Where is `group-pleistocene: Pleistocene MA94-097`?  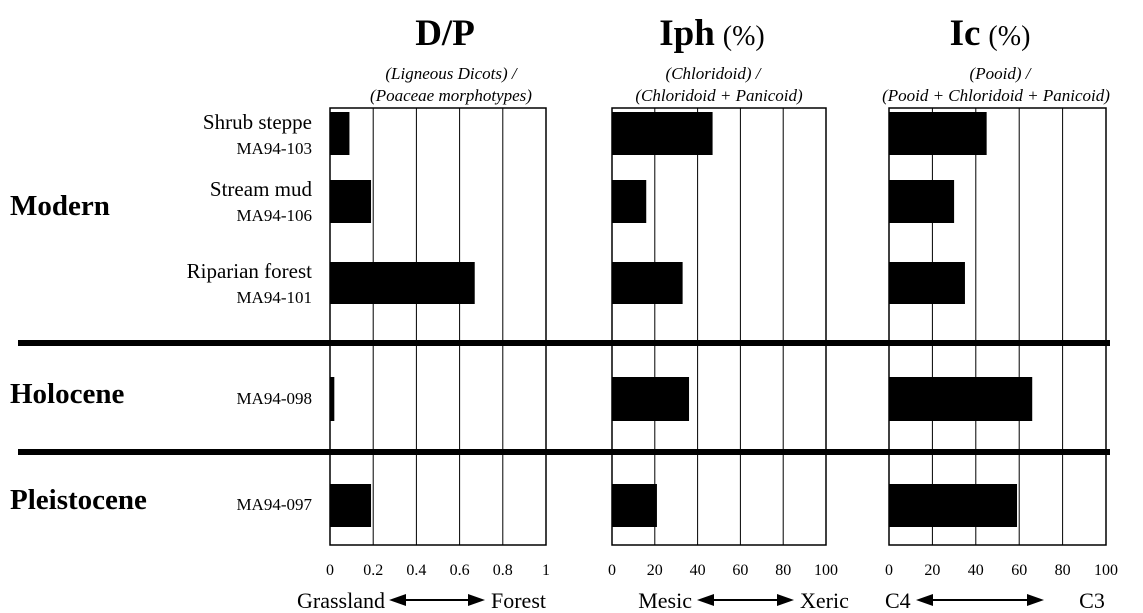 group-pleistocene: Pleistocene MA94-097 is located at coordinates (161, 500).